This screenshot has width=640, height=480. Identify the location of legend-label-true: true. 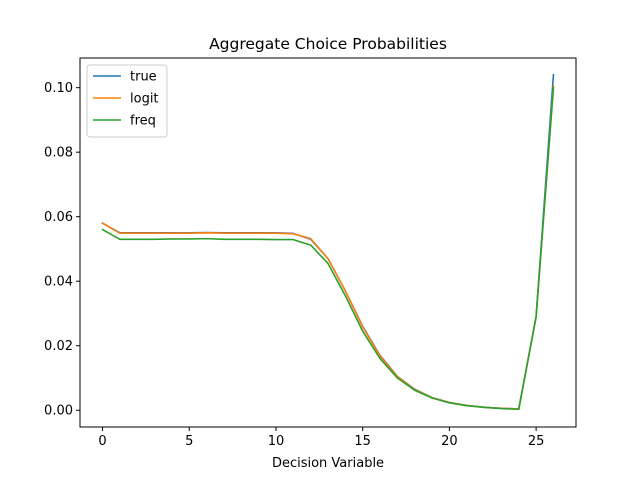
(143, 77).